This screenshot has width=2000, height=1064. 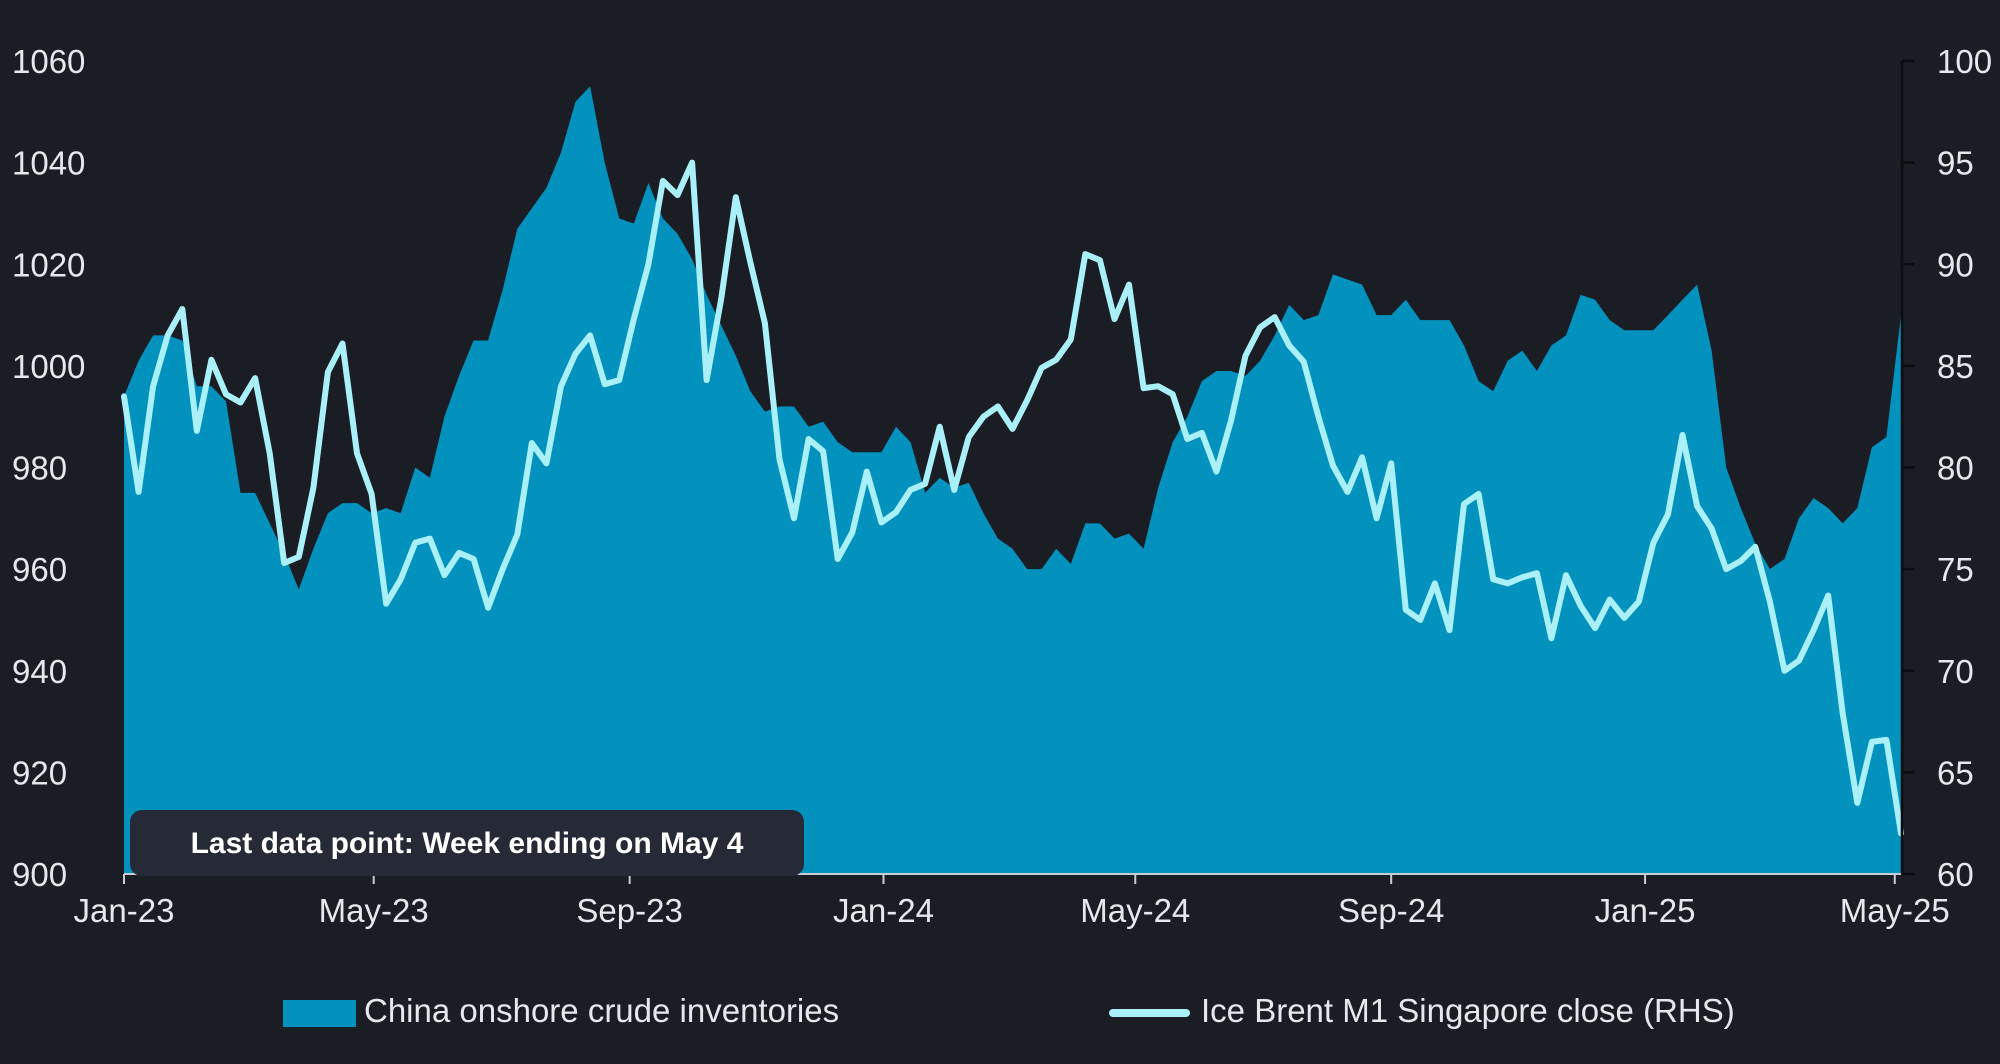 I want to click on legend-label-brent: Ice Brent M1 Singapore close (RHS), so click(x=1468, y=1010).